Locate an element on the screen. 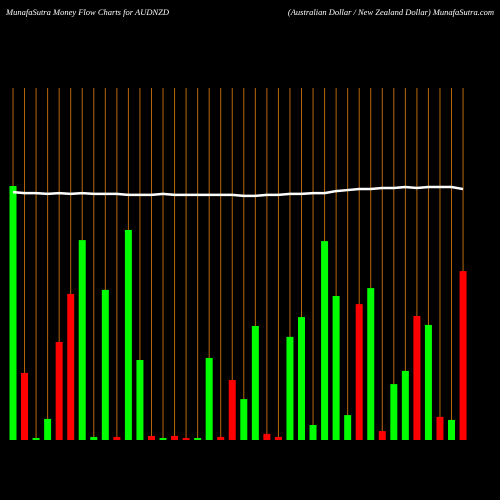 This screenshot has width=500, height=500. chart-title: MunafaSutra Money Flow Charts for AUDNZD is located at coordinates (87, 12).